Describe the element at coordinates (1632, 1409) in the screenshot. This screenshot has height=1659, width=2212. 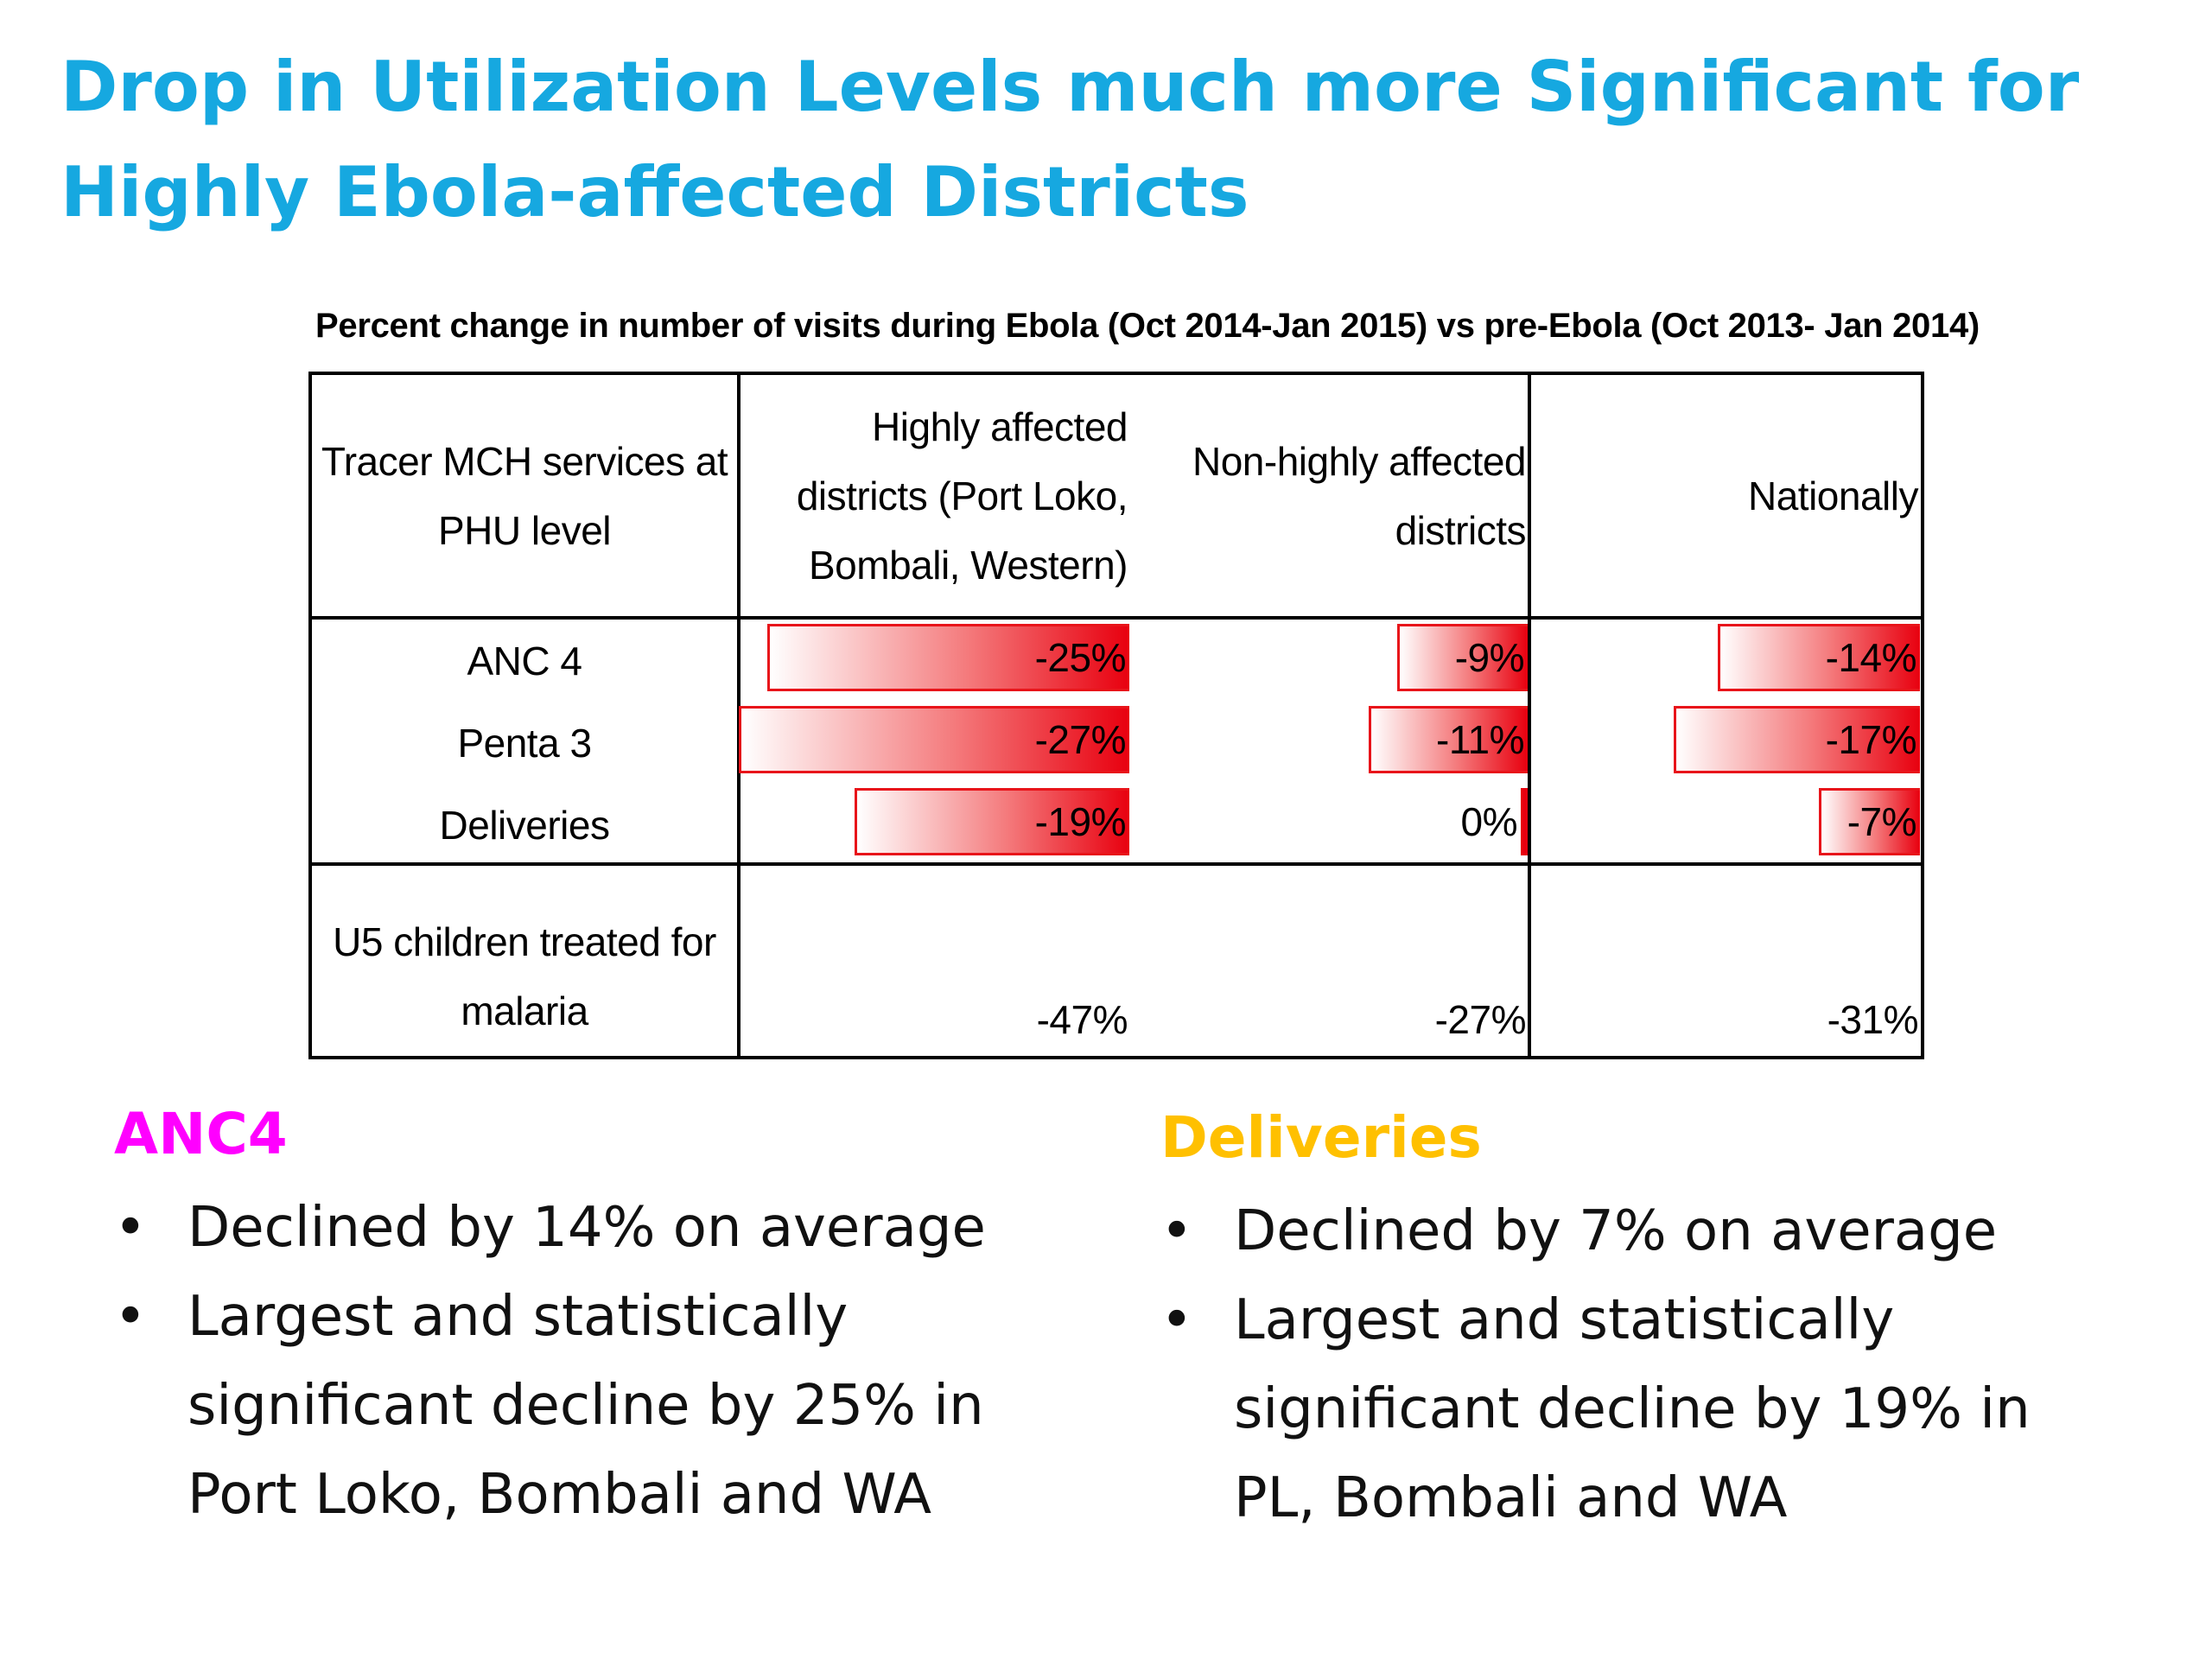
I see `bullet-text: significant decline by 19% in` at that location.